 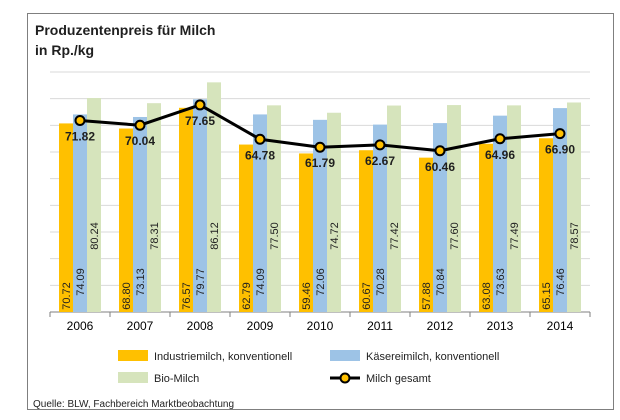 What do you see at coordinates (140, 141) in the screenshot?
I see `line-value-label: 70.04` at bounding box center [140, 141].